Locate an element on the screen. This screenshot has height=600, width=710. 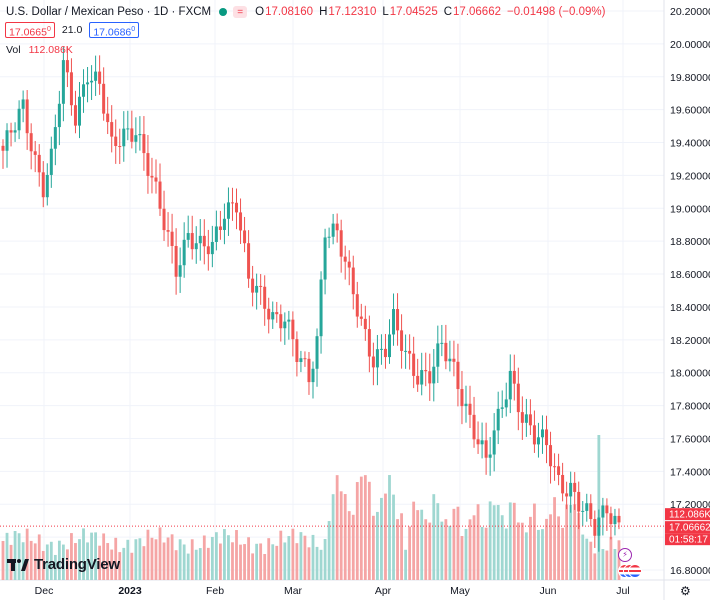
symbol-title: U.S. Dollar / Mexican Peso · 1D · FXCM is located at coordinates (109, 12).